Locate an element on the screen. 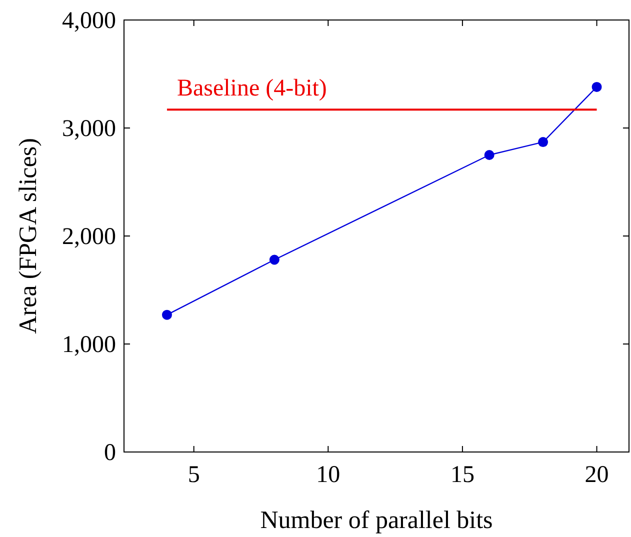 This screenshot has height=537, width=631. x-tick-label: 20 is located at coordinates (596, 475).